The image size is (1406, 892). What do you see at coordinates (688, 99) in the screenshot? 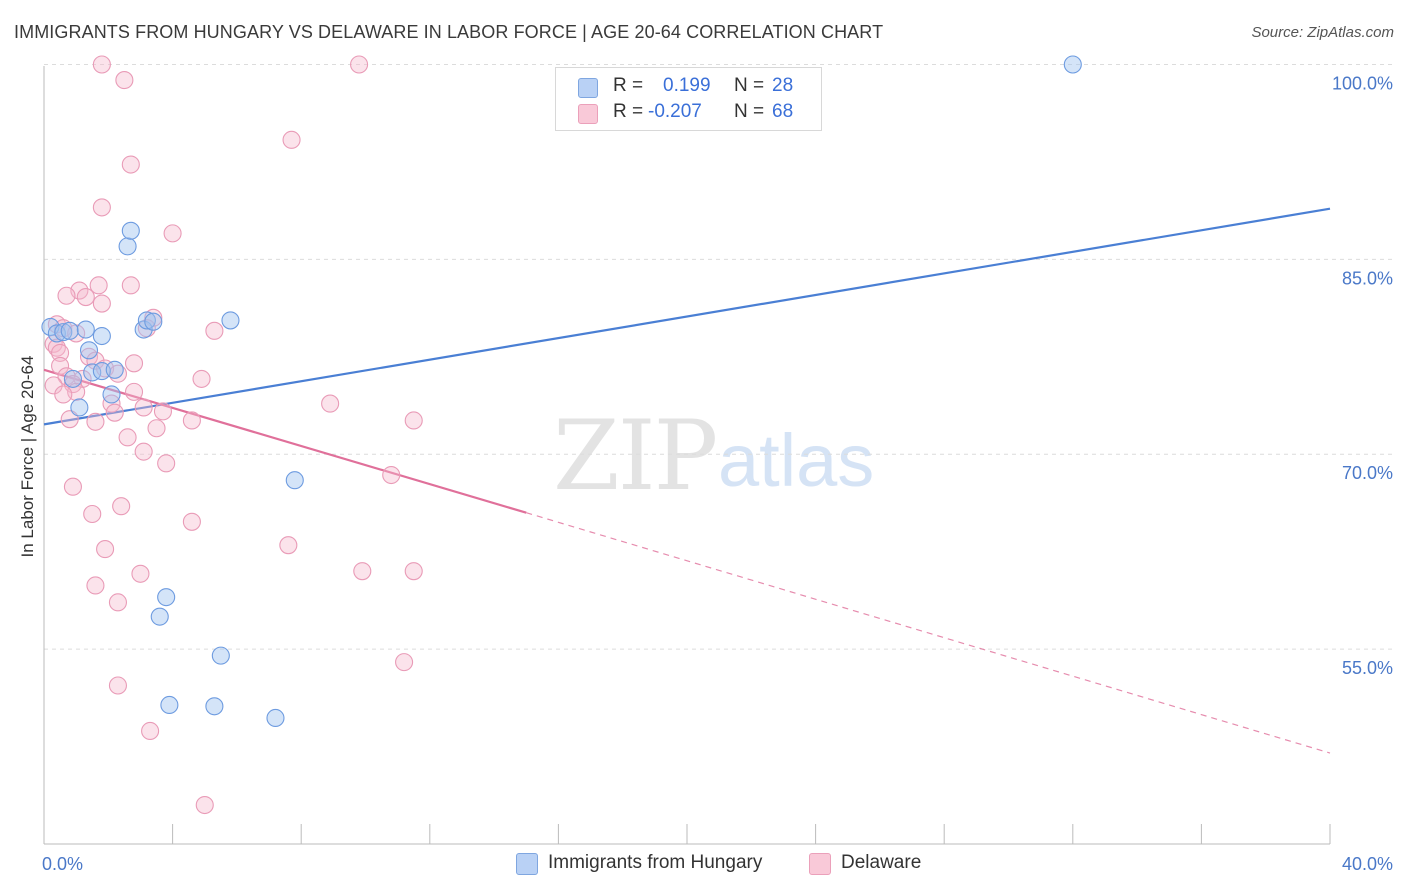
I see `correlation-legend: R = 0.199 N = 28 R = -0.207 N = 68` at bounding box center [688, 99].